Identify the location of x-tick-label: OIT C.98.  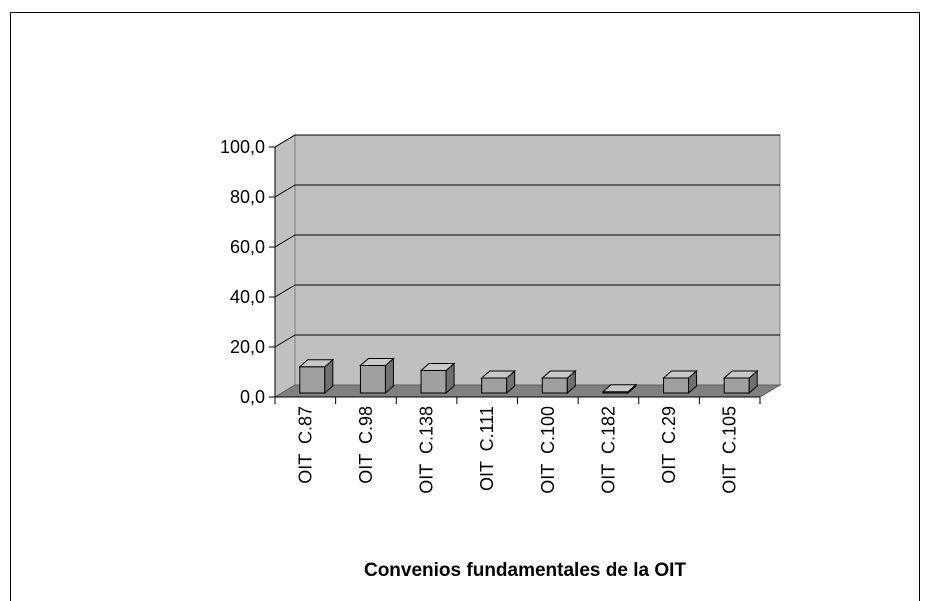
(366, 445).